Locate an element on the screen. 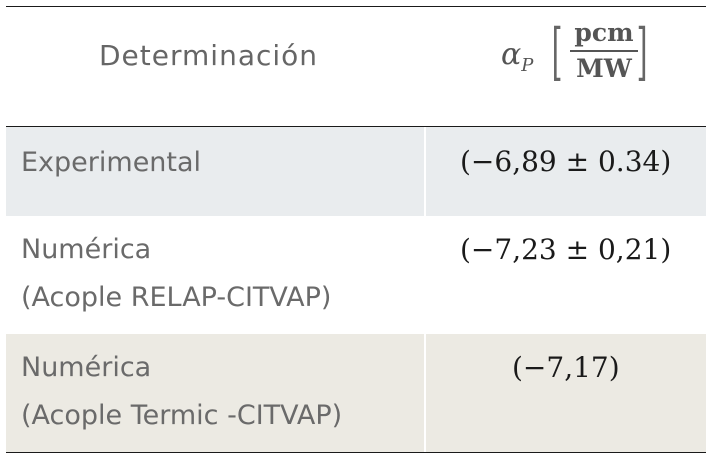 The image size is (713, 460). bottom-rule is located at coordinates (356, 452).